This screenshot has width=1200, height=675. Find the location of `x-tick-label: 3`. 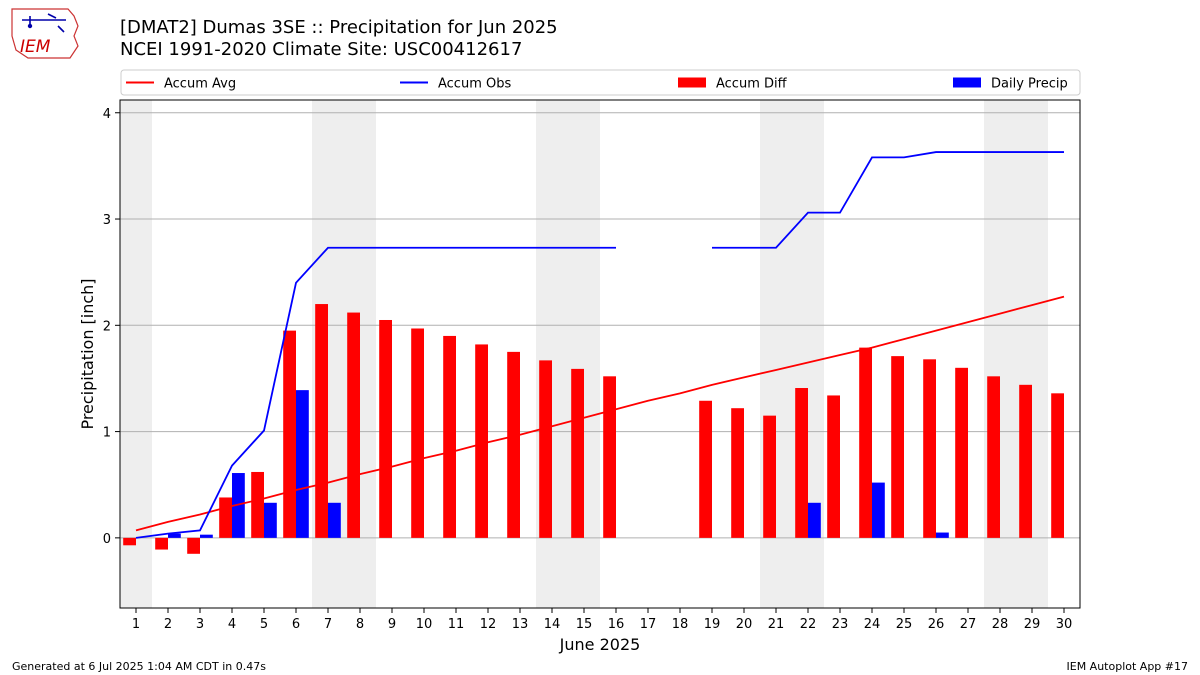

x-tick-label: 3 is located at coordinates (200, 624).